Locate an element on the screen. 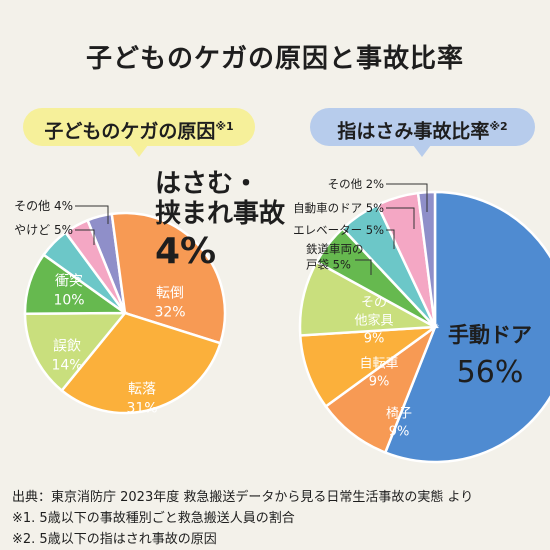  chart-title-left: 子どものケガの原因※1 is located at coordinates (139, 132).